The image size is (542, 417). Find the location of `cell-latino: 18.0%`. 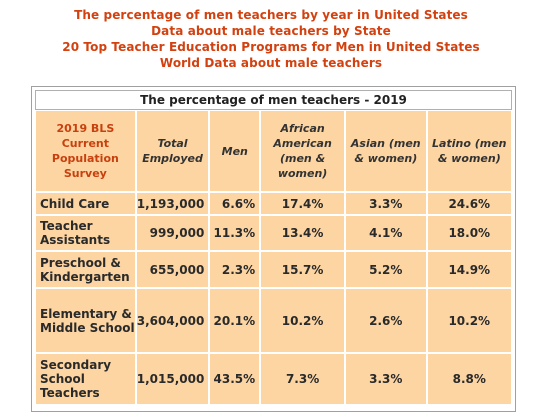

cell-latino: 18.0% is located at coordinates (469, 233).